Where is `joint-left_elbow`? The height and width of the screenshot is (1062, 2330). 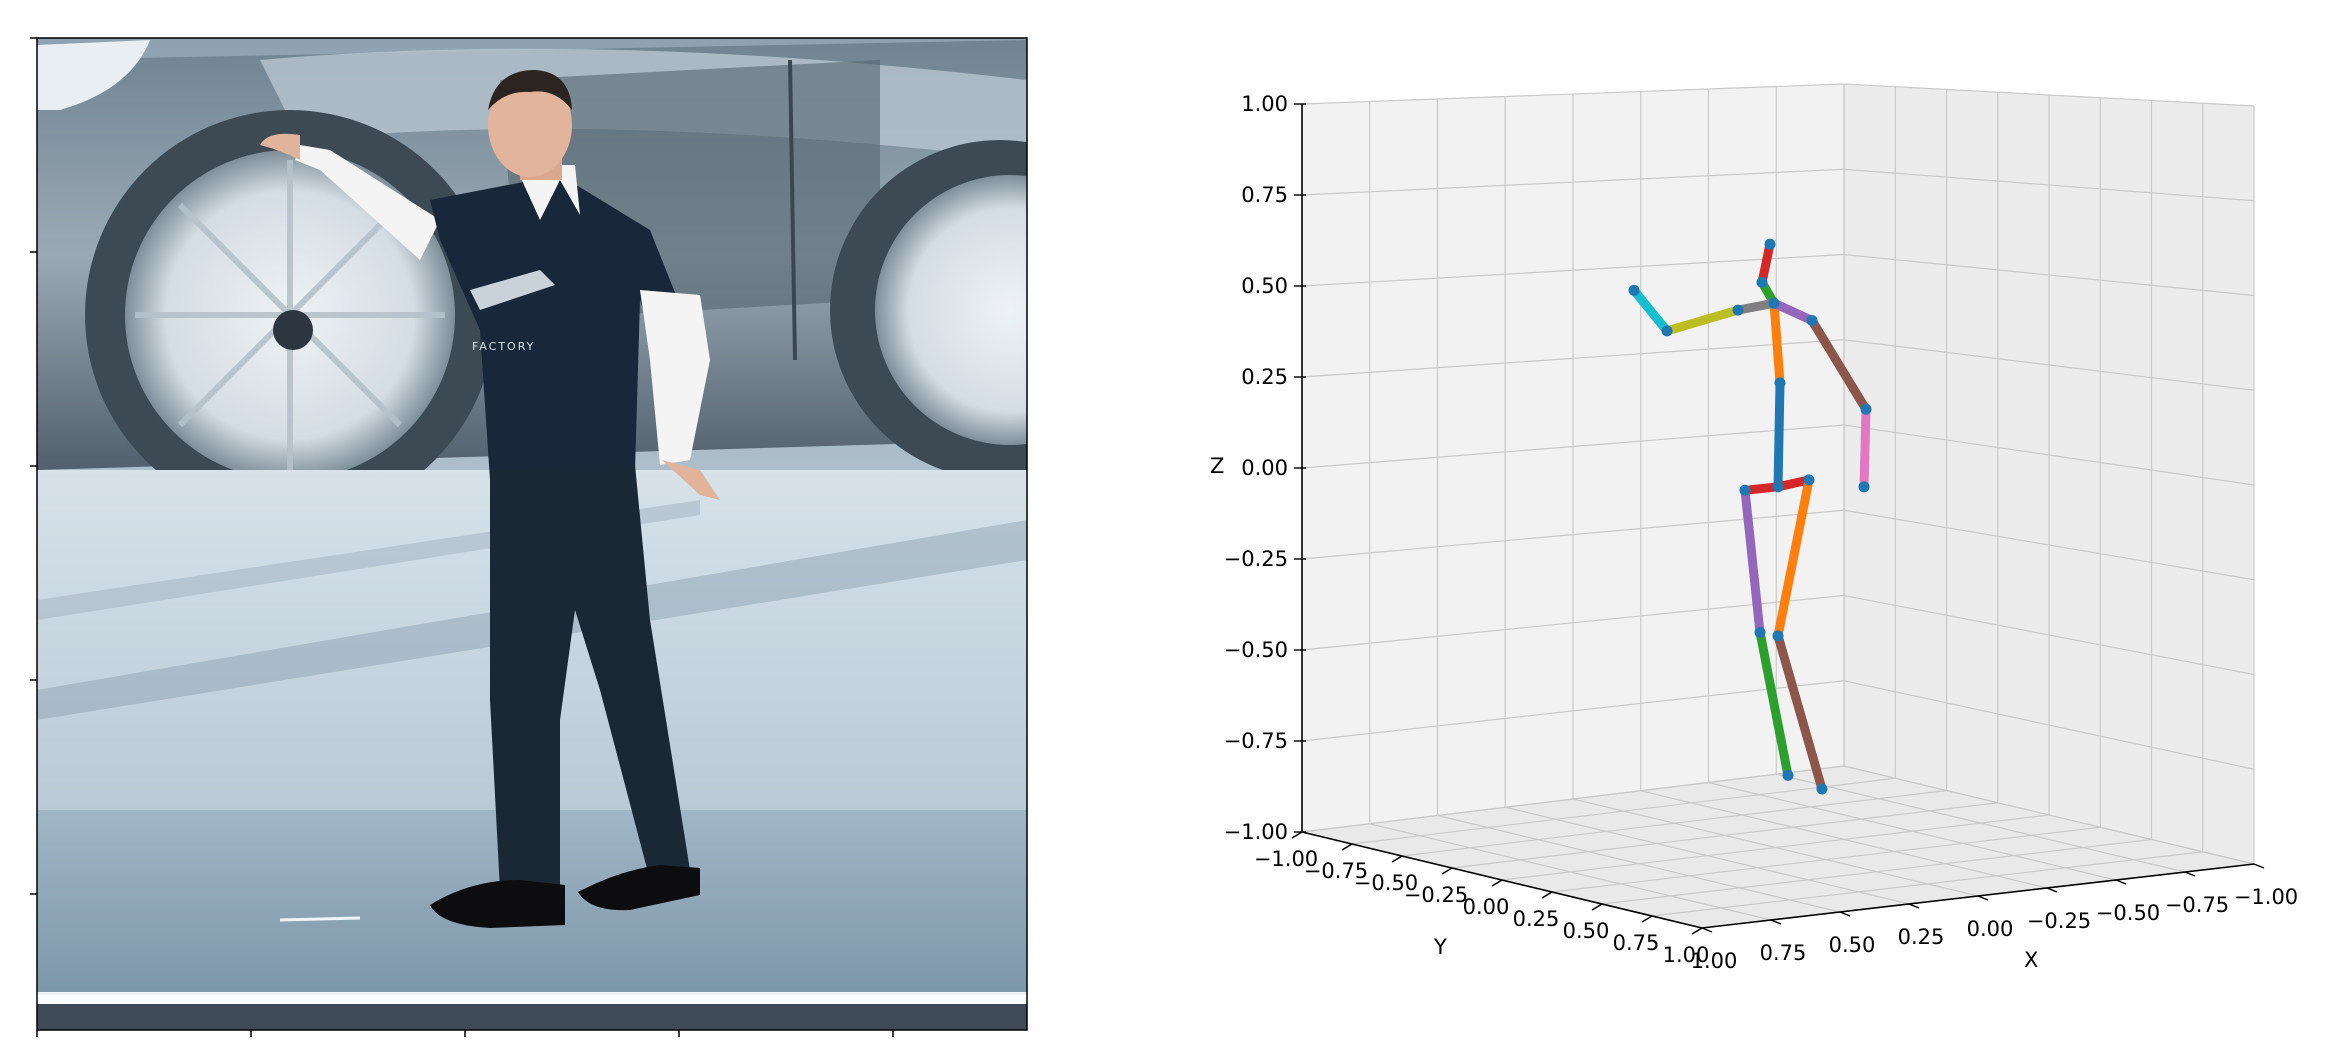 joint-left_elbow is located at coordinates (1866, 409).